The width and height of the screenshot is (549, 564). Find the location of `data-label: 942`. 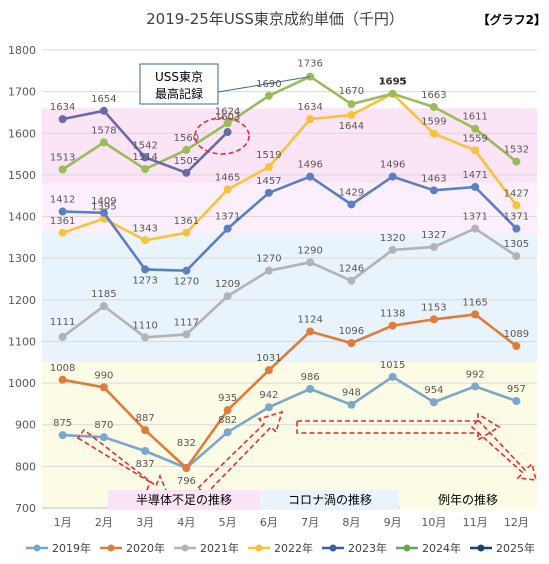

data-label: 942 is located at coordinates (268, 395).